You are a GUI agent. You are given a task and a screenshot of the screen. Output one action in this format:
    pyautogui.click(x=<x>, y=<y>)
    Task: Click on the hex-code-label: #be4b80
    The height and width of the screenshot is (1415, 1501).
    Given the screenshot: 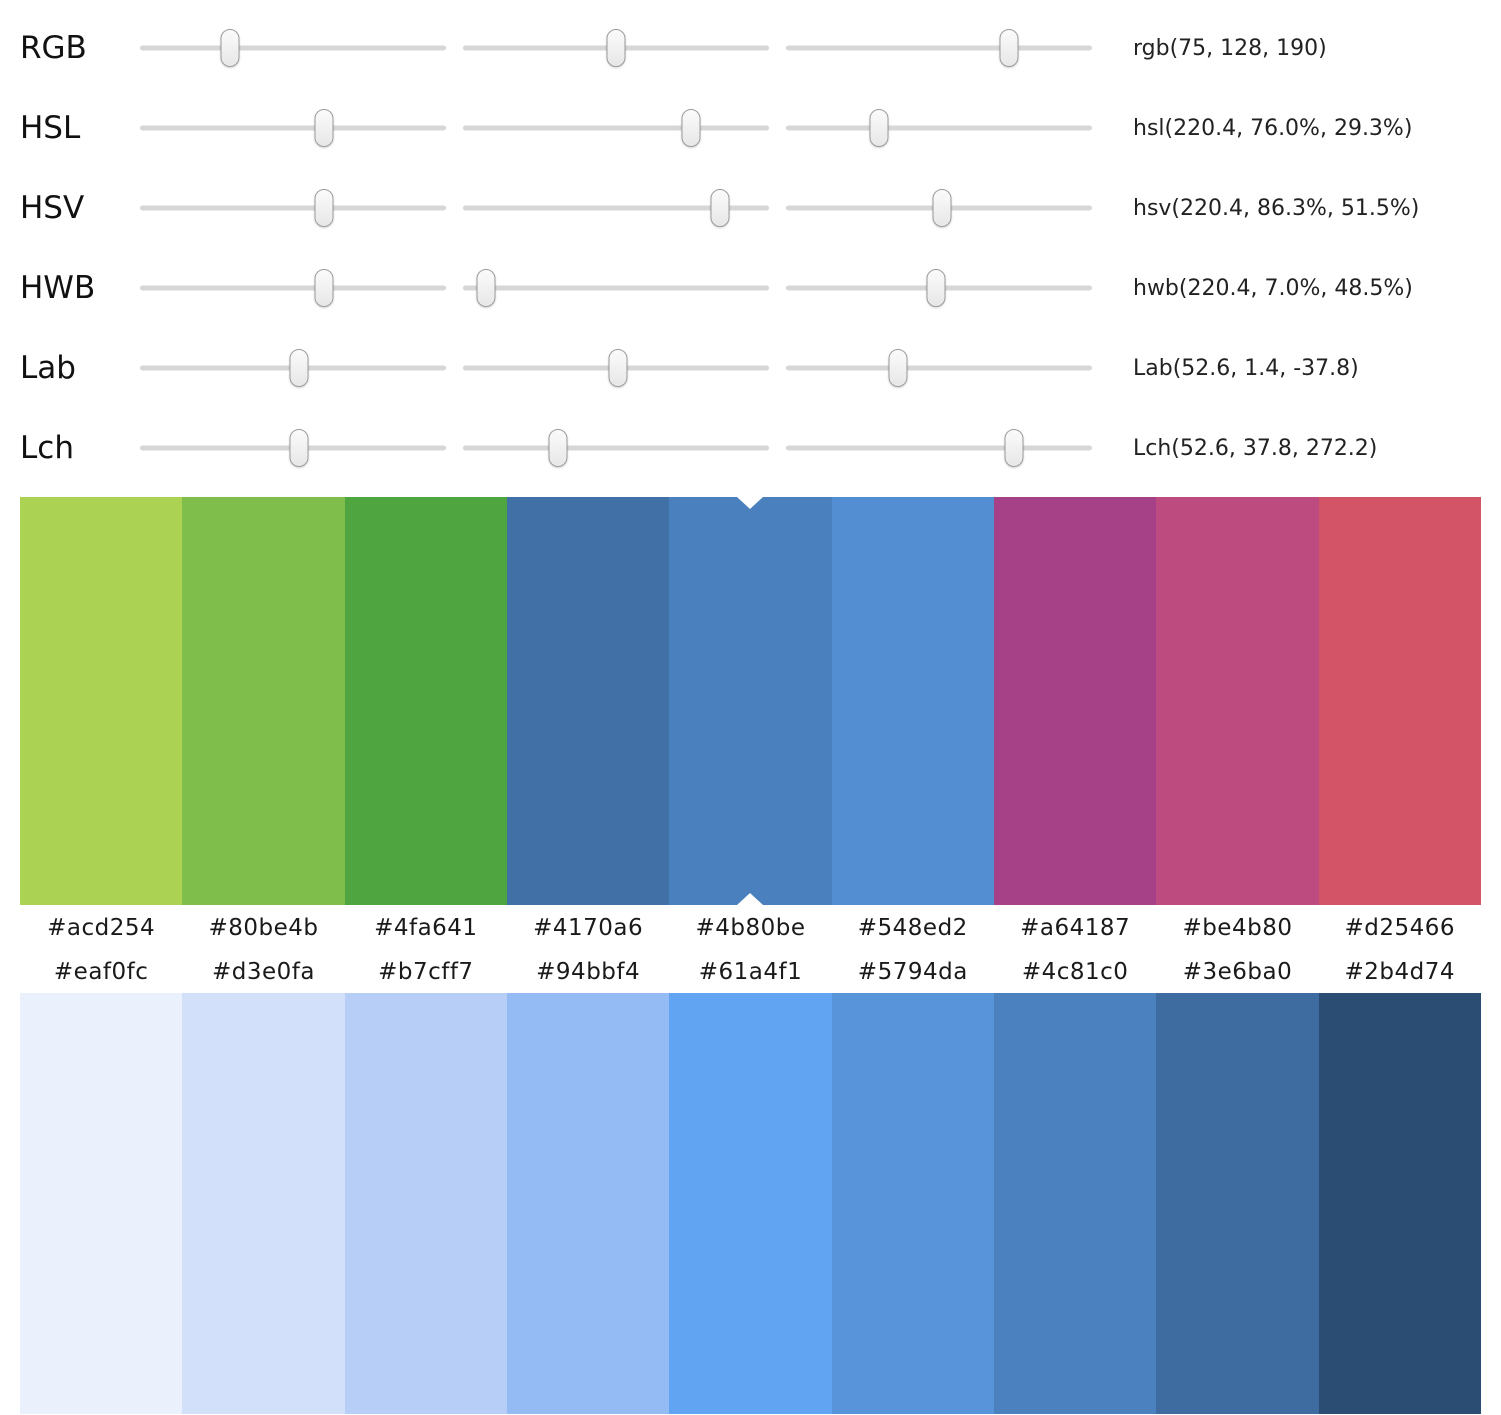 What is the action you would take?
    pyautogui.click(x=1237, y=928)
    